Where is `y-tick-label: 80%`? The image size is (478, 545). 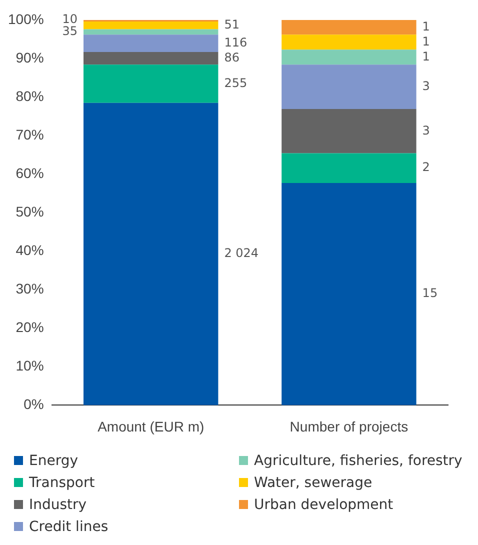
y-tick-label: 80% is located at coordinates (30, 96).